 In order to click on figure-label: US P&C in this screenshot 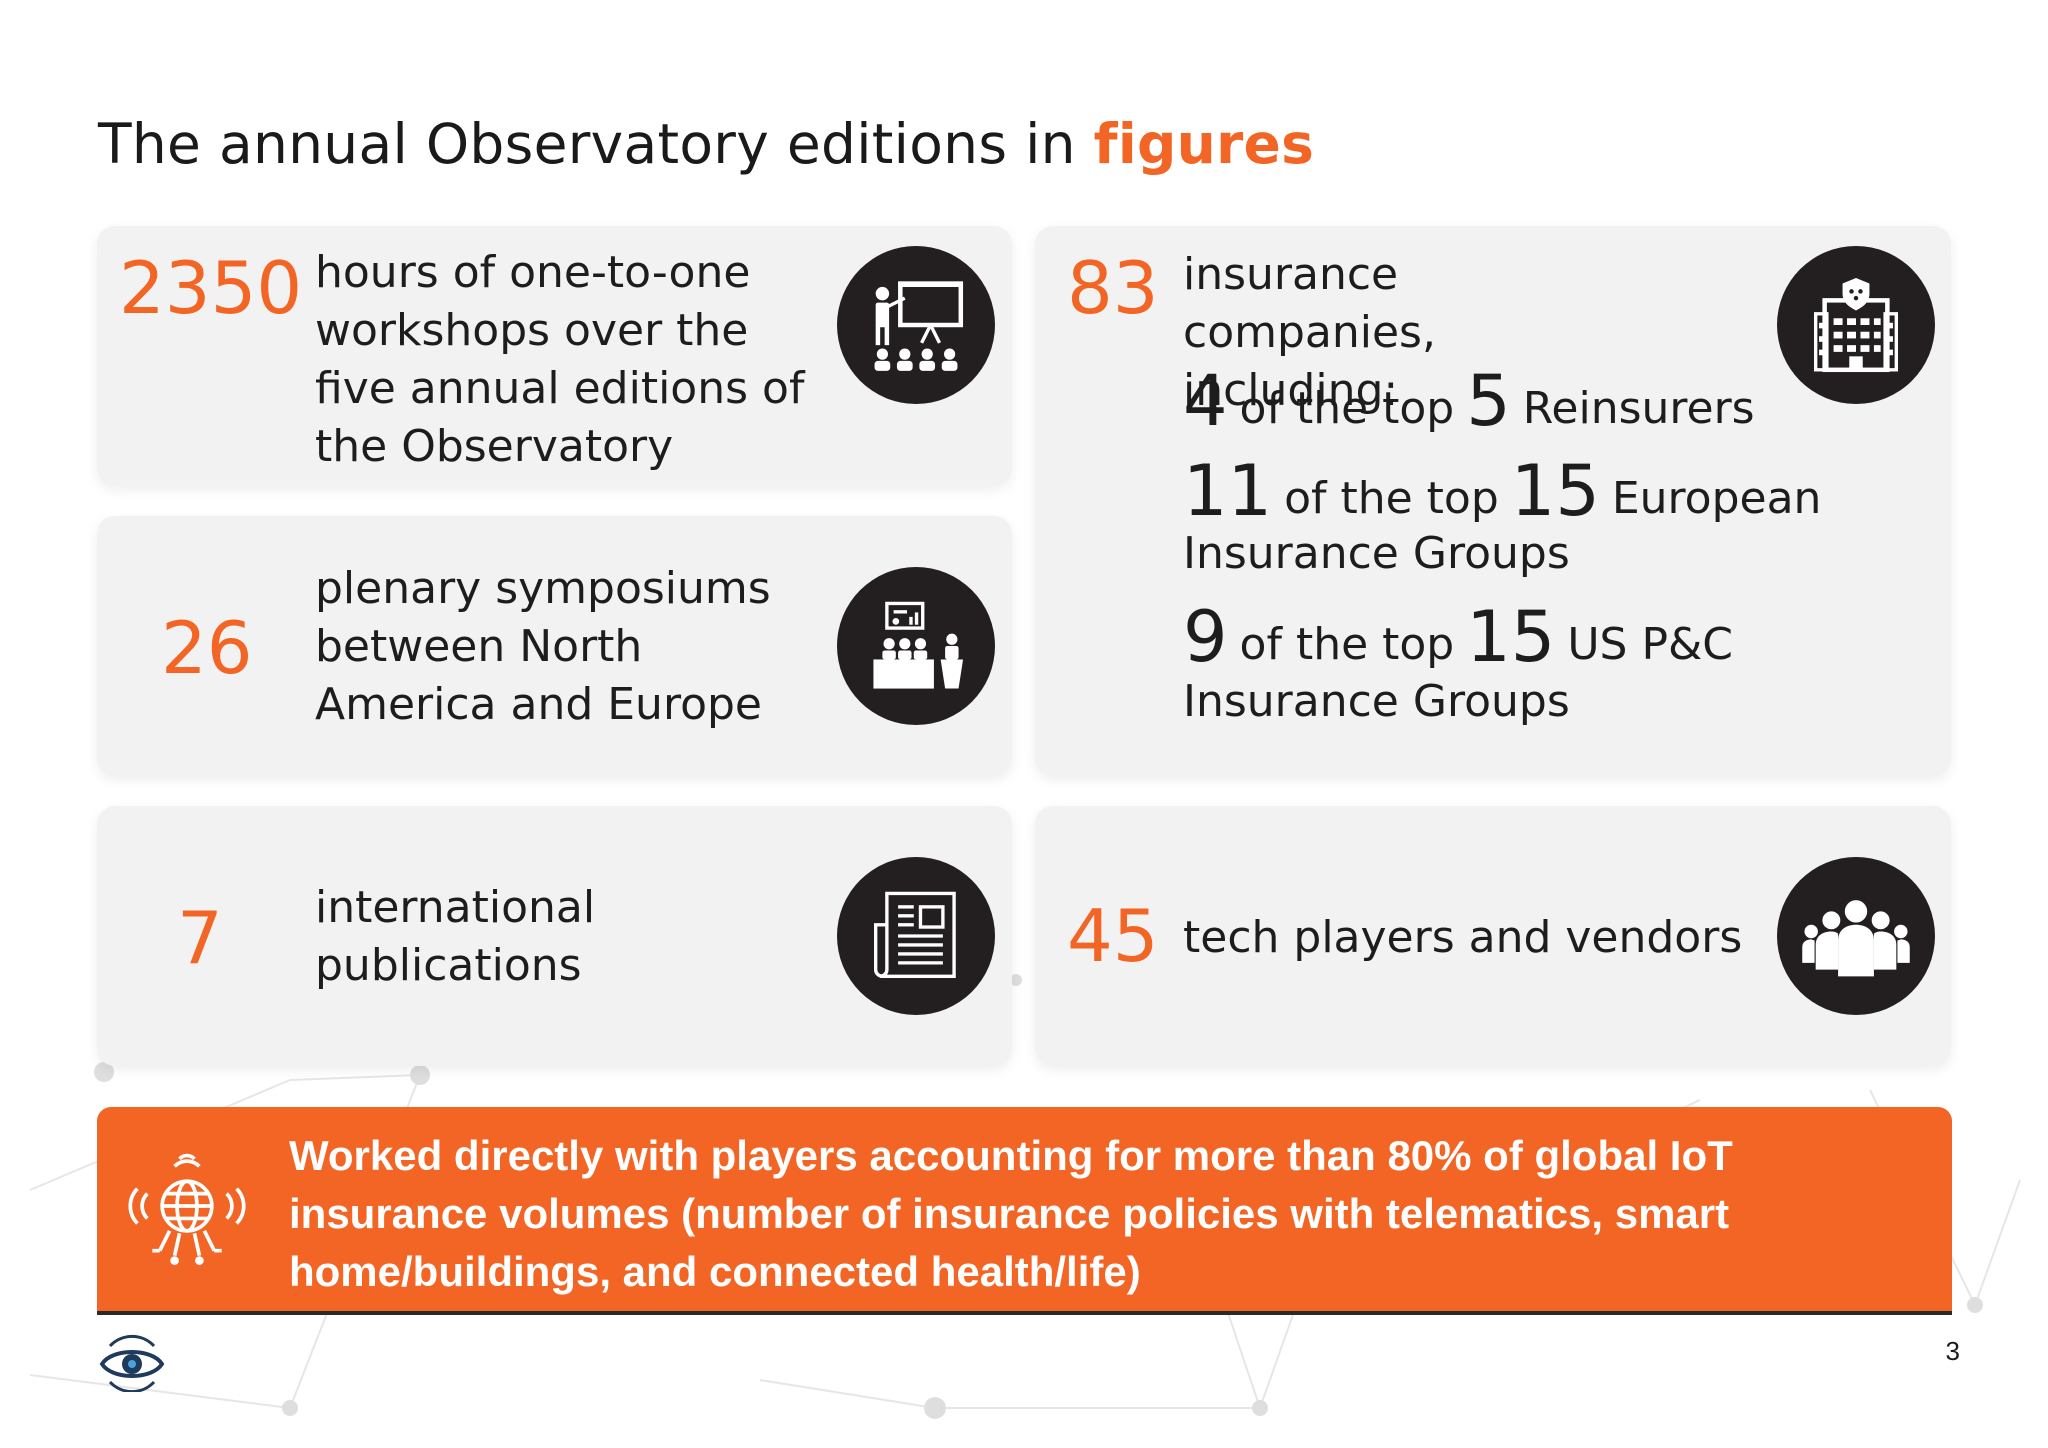, I will do `click(1650, 644)`.